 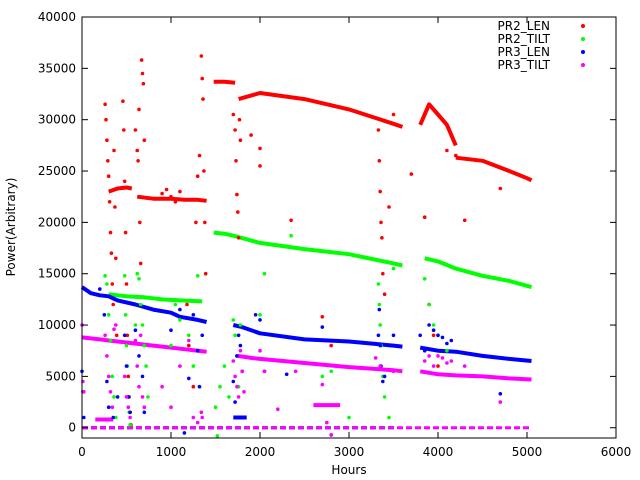 I want to click on pr3-len-line, so click(x=475, y=354).